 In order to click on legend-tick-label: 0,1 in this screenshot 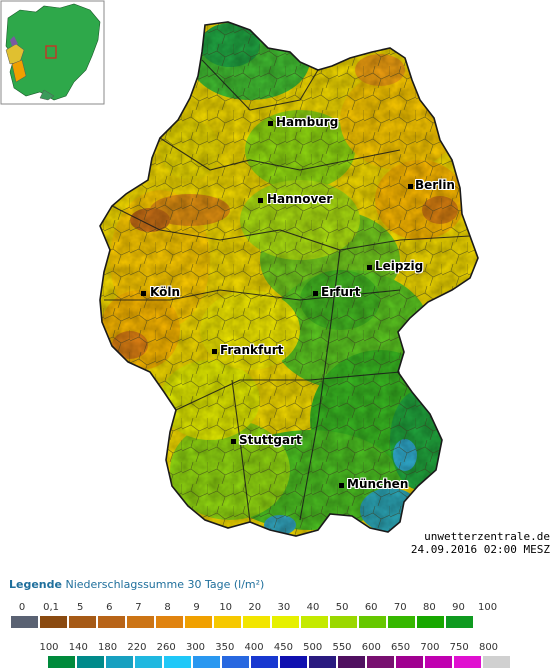, I will do `click(51, 607)`.